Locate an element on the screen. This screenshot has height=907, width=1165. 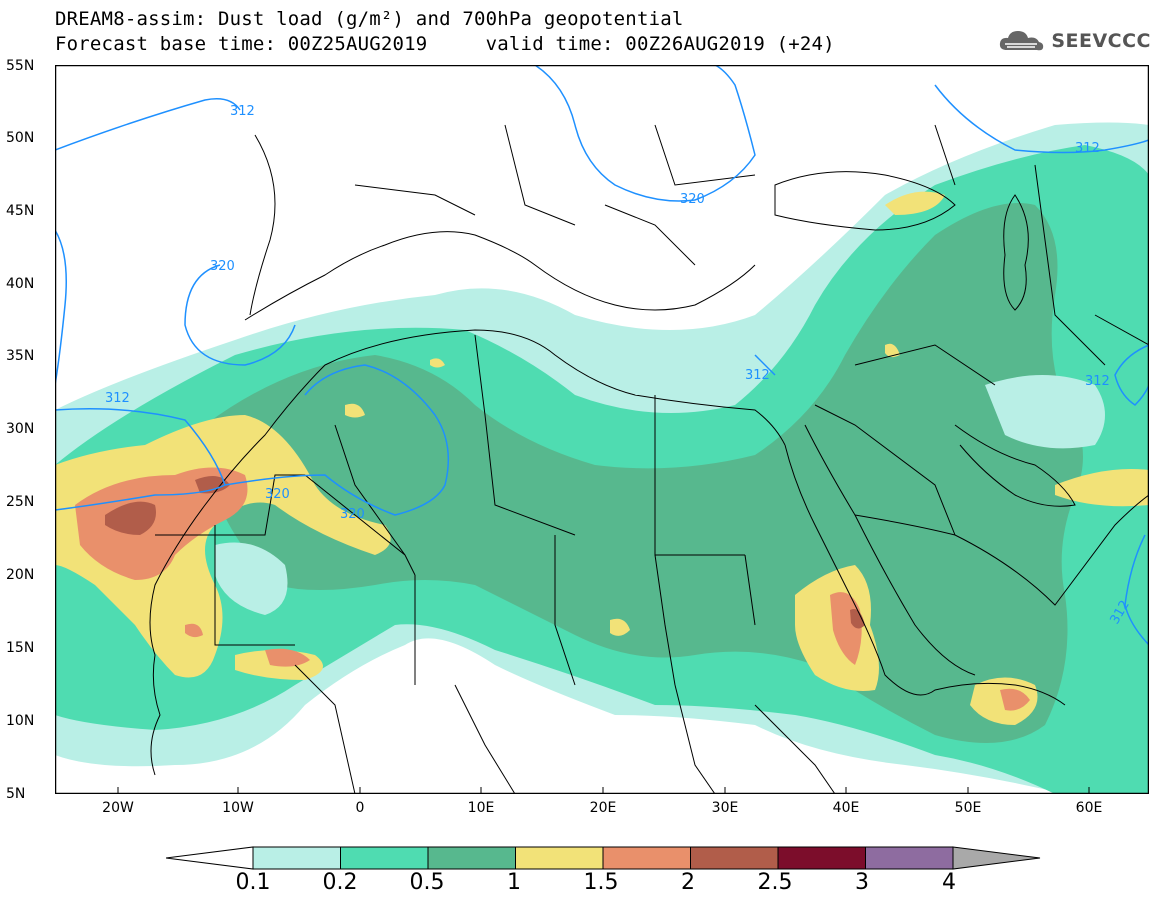
lat-label: 20N is located at coordinates (20, 575).